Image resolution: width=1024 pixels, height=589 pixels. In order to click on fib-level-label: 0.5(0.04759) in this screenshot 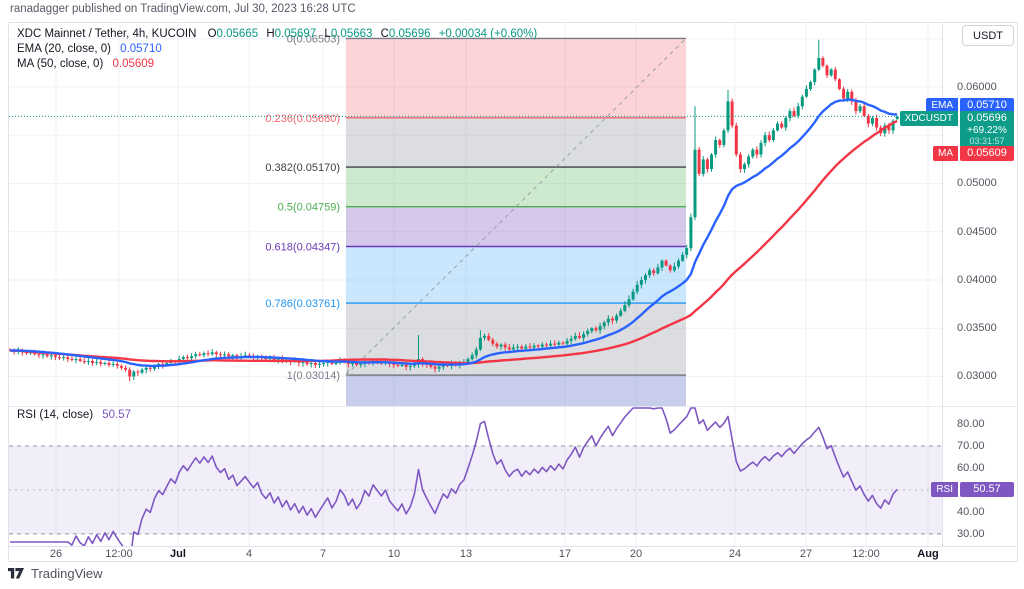, I will do `click(309, 208)`.